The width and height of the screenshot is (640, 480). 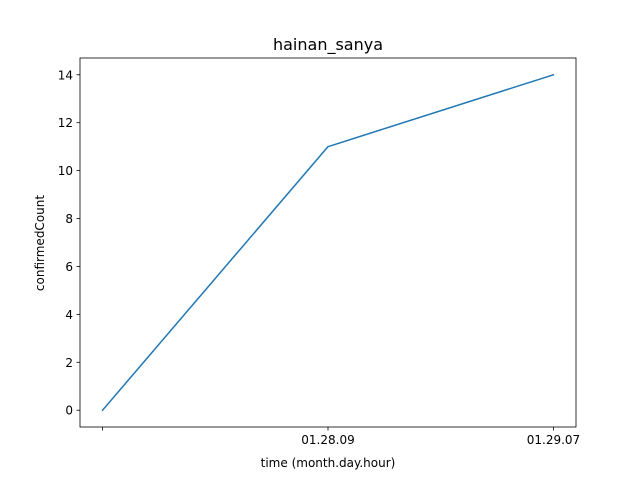 What do you see at coordinates (65, 171) in the screenshot?
I see `y-tick-label-5: 10` at bounding box center [65, 171].